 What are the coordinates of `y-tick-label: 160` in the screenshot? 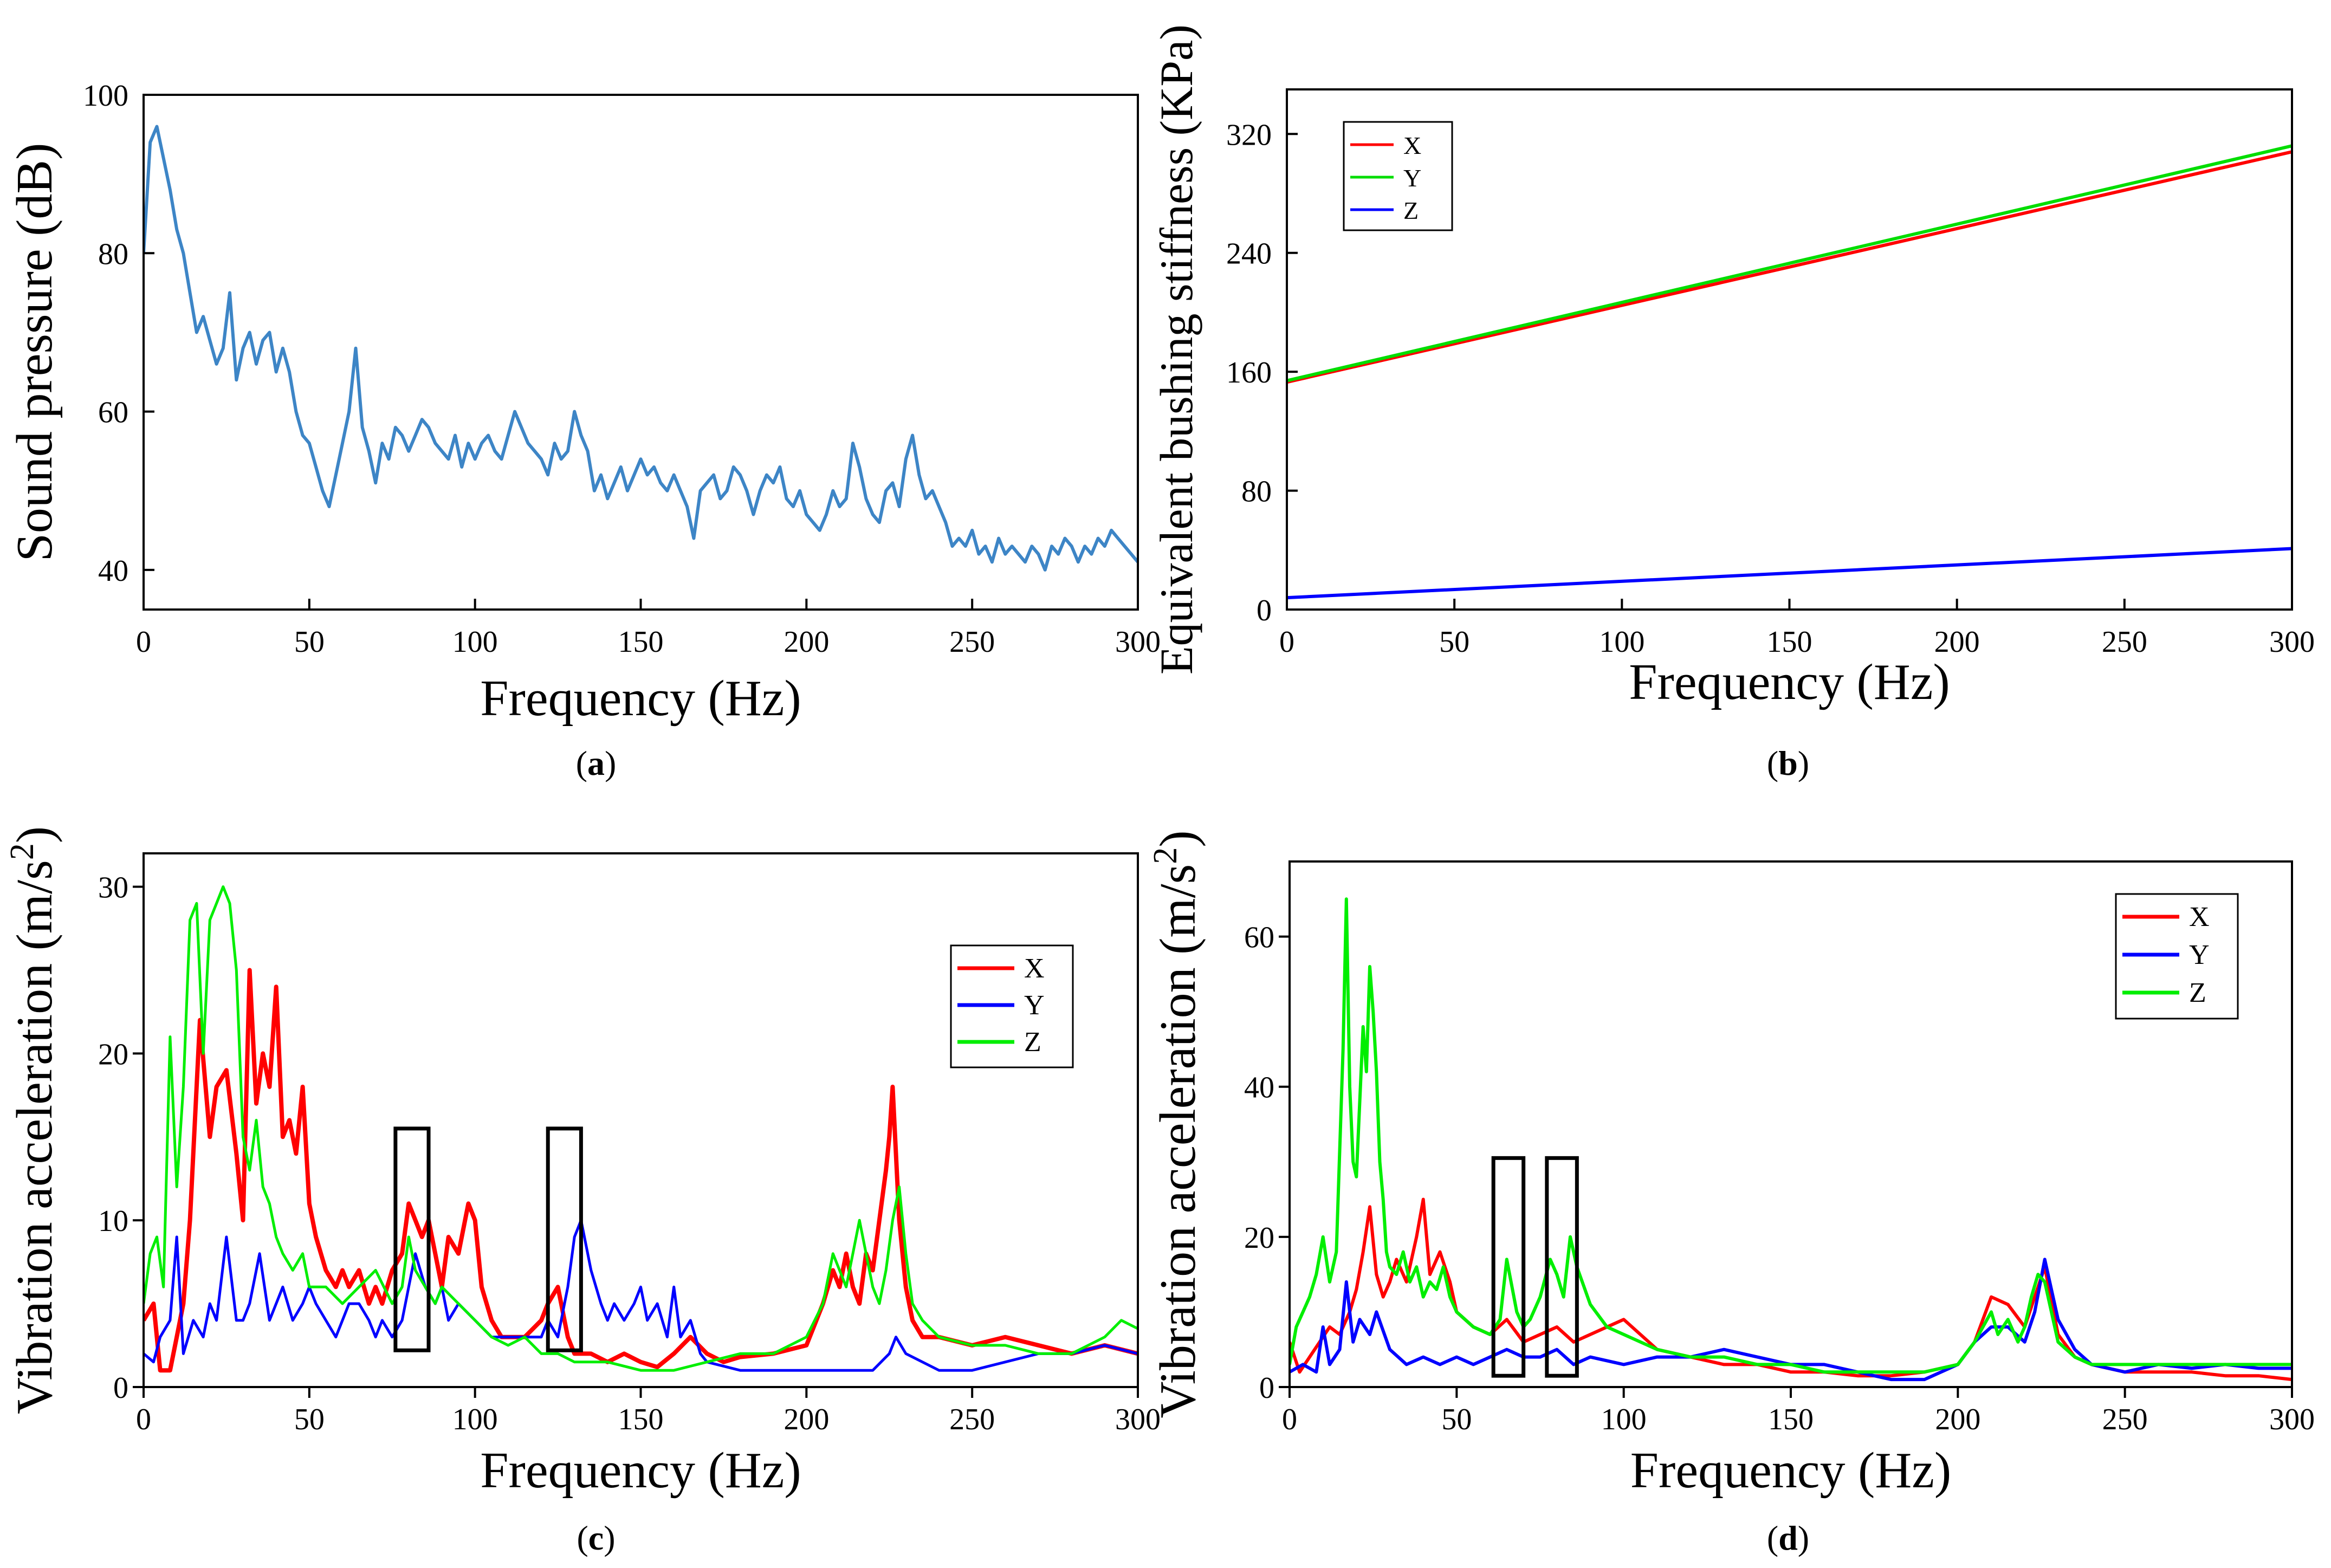 It's located at (1249, 373).